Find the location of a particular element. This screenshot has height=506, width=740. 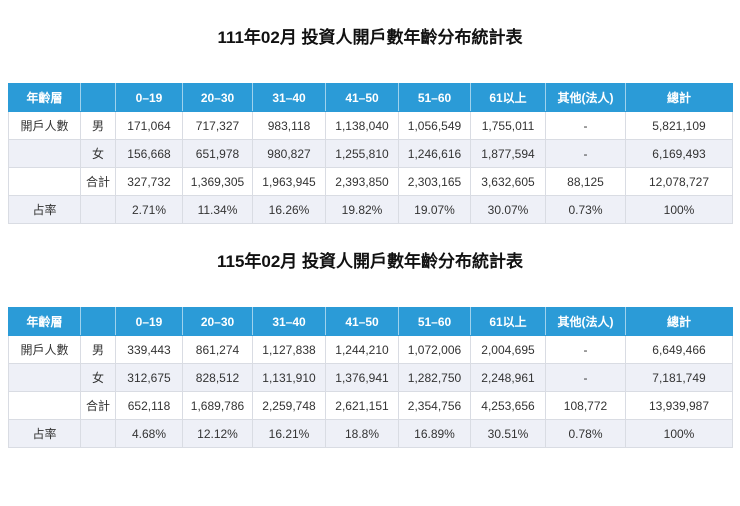

value-cell: 5,821,109 is located at coordinates (679, 125).